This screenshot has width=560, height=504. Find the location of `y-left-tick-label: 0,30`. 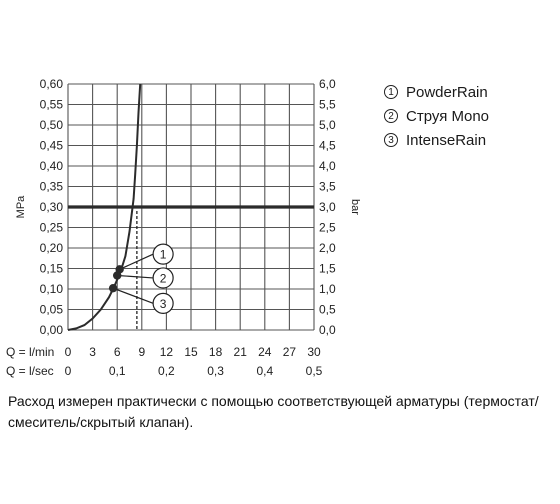

y-left-tick-label: 0,30 is located at coordinates (52, 207).